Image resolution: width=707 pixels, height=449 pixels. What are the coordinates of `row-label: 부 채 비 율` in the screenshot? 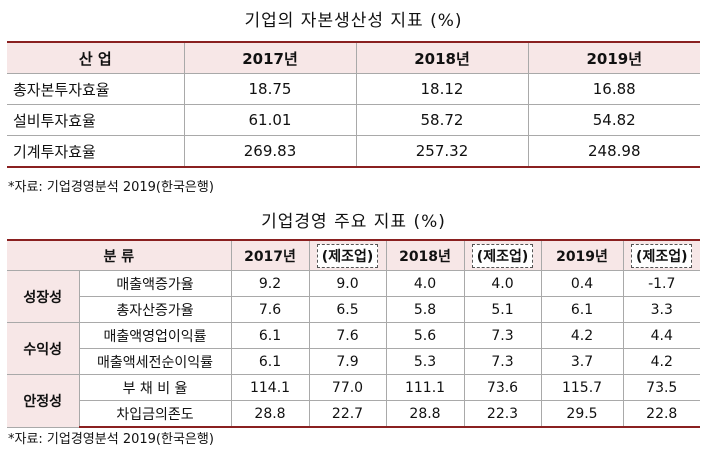 It's located at (155, 387).